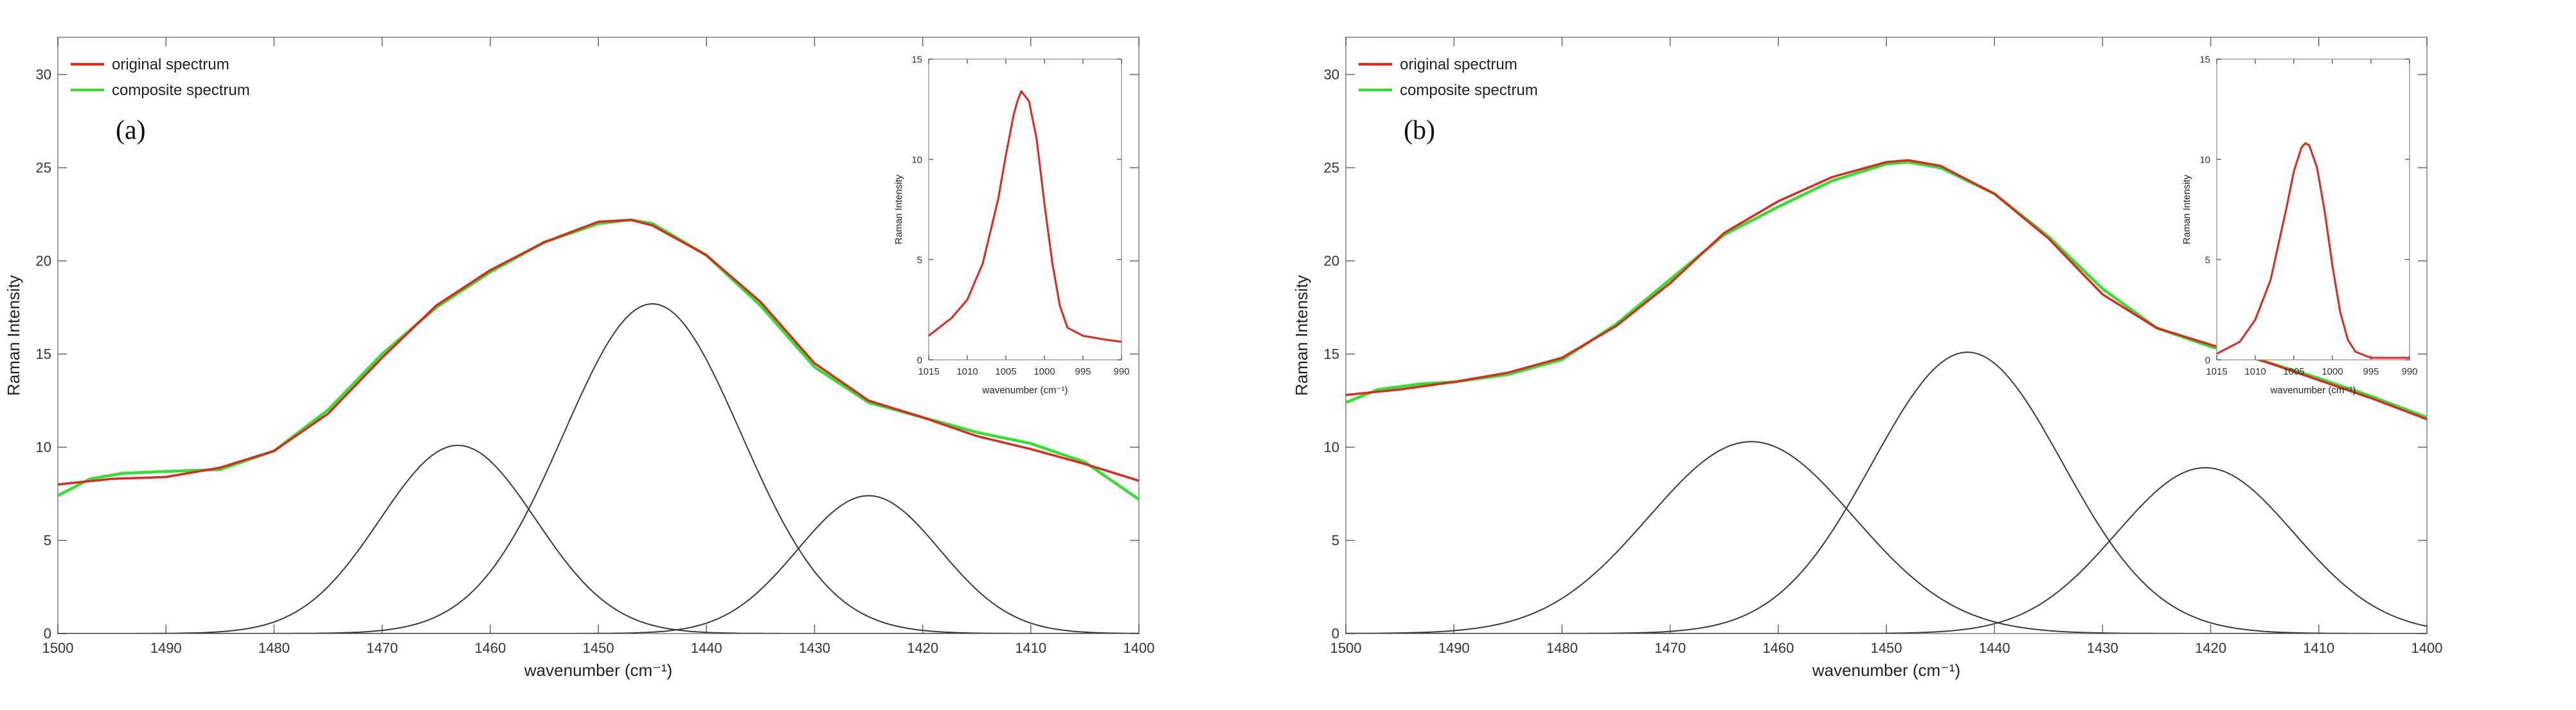 Image resolution: width=2576 pixels, height=710 pixels. I want to click on panel-label: (a), so click(131, 130).